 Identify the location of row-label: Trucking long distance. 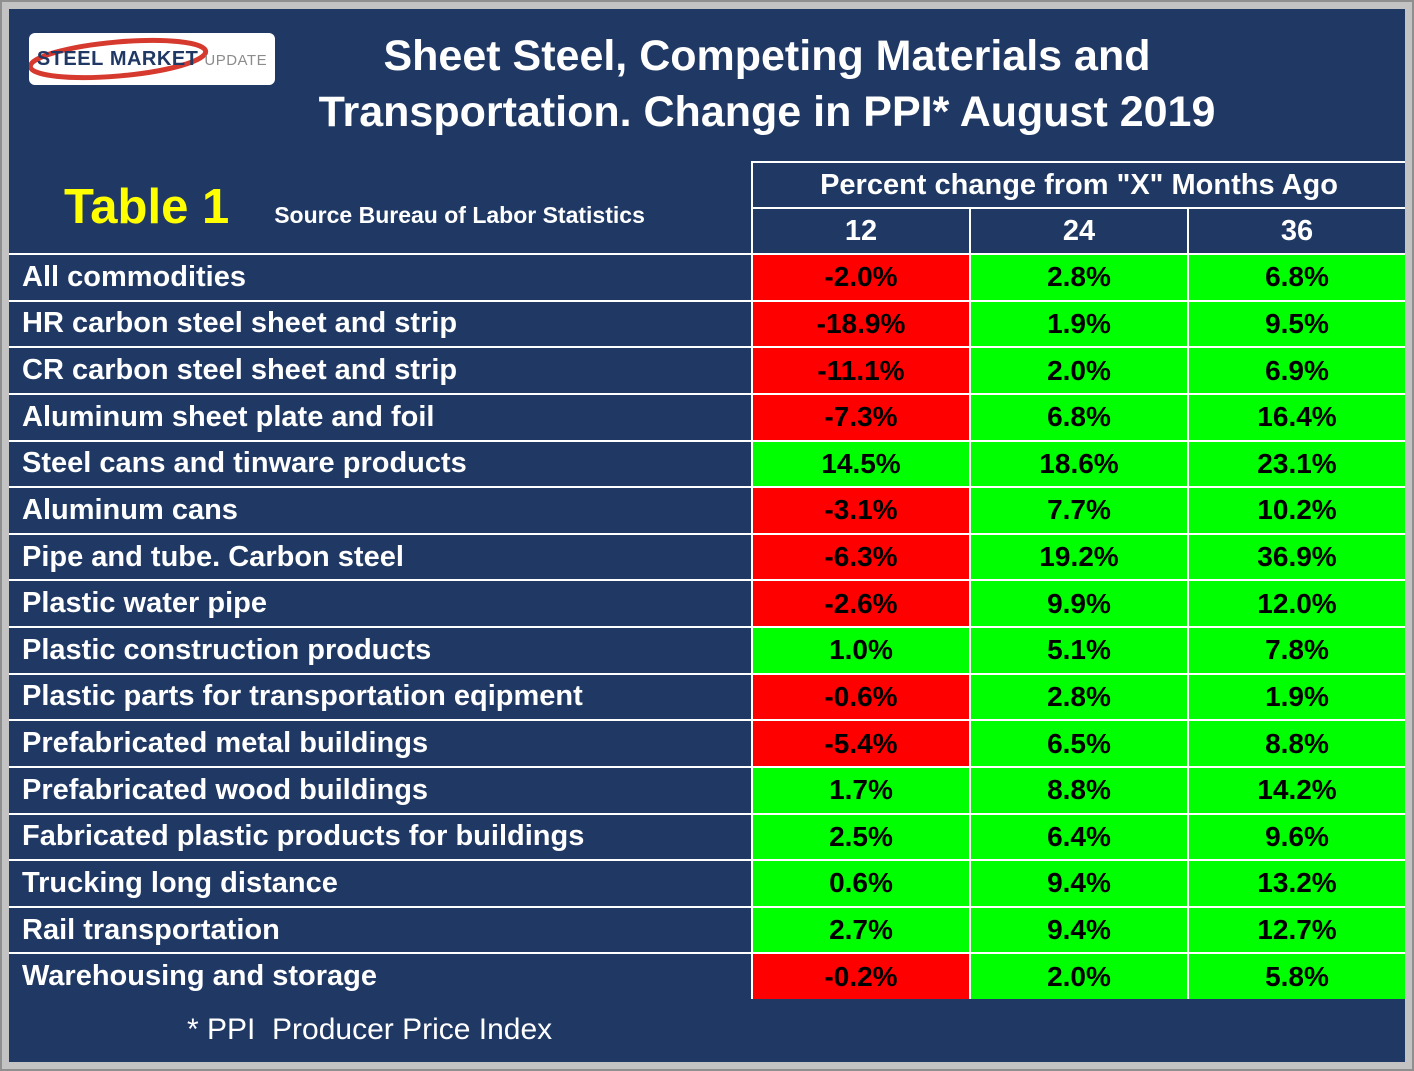
(380, 883).